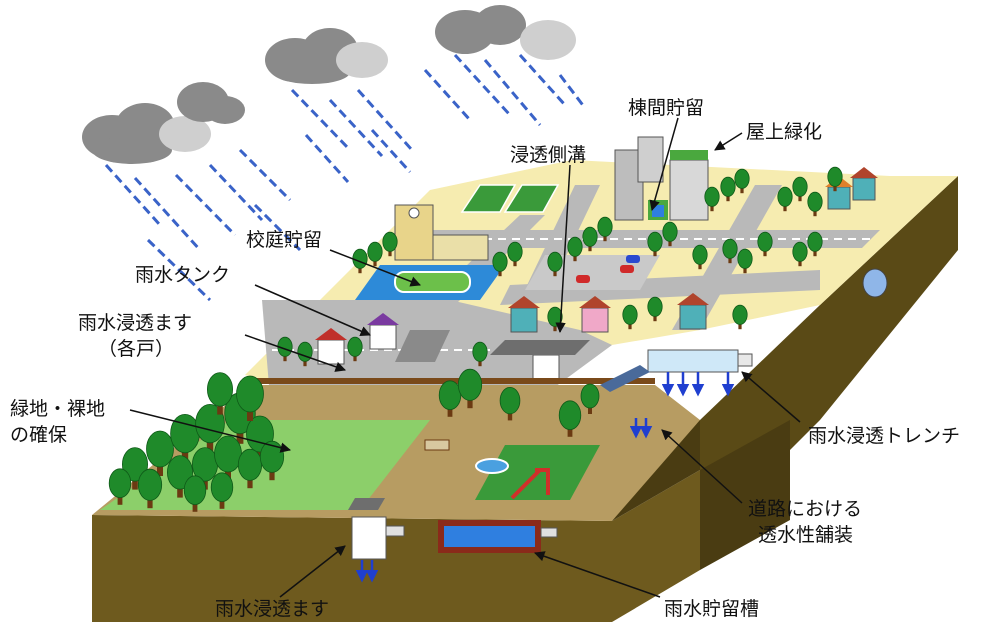 This screenshot has width=995, height=632. I want to click on leader-rooftop-green, so click(728, 141).